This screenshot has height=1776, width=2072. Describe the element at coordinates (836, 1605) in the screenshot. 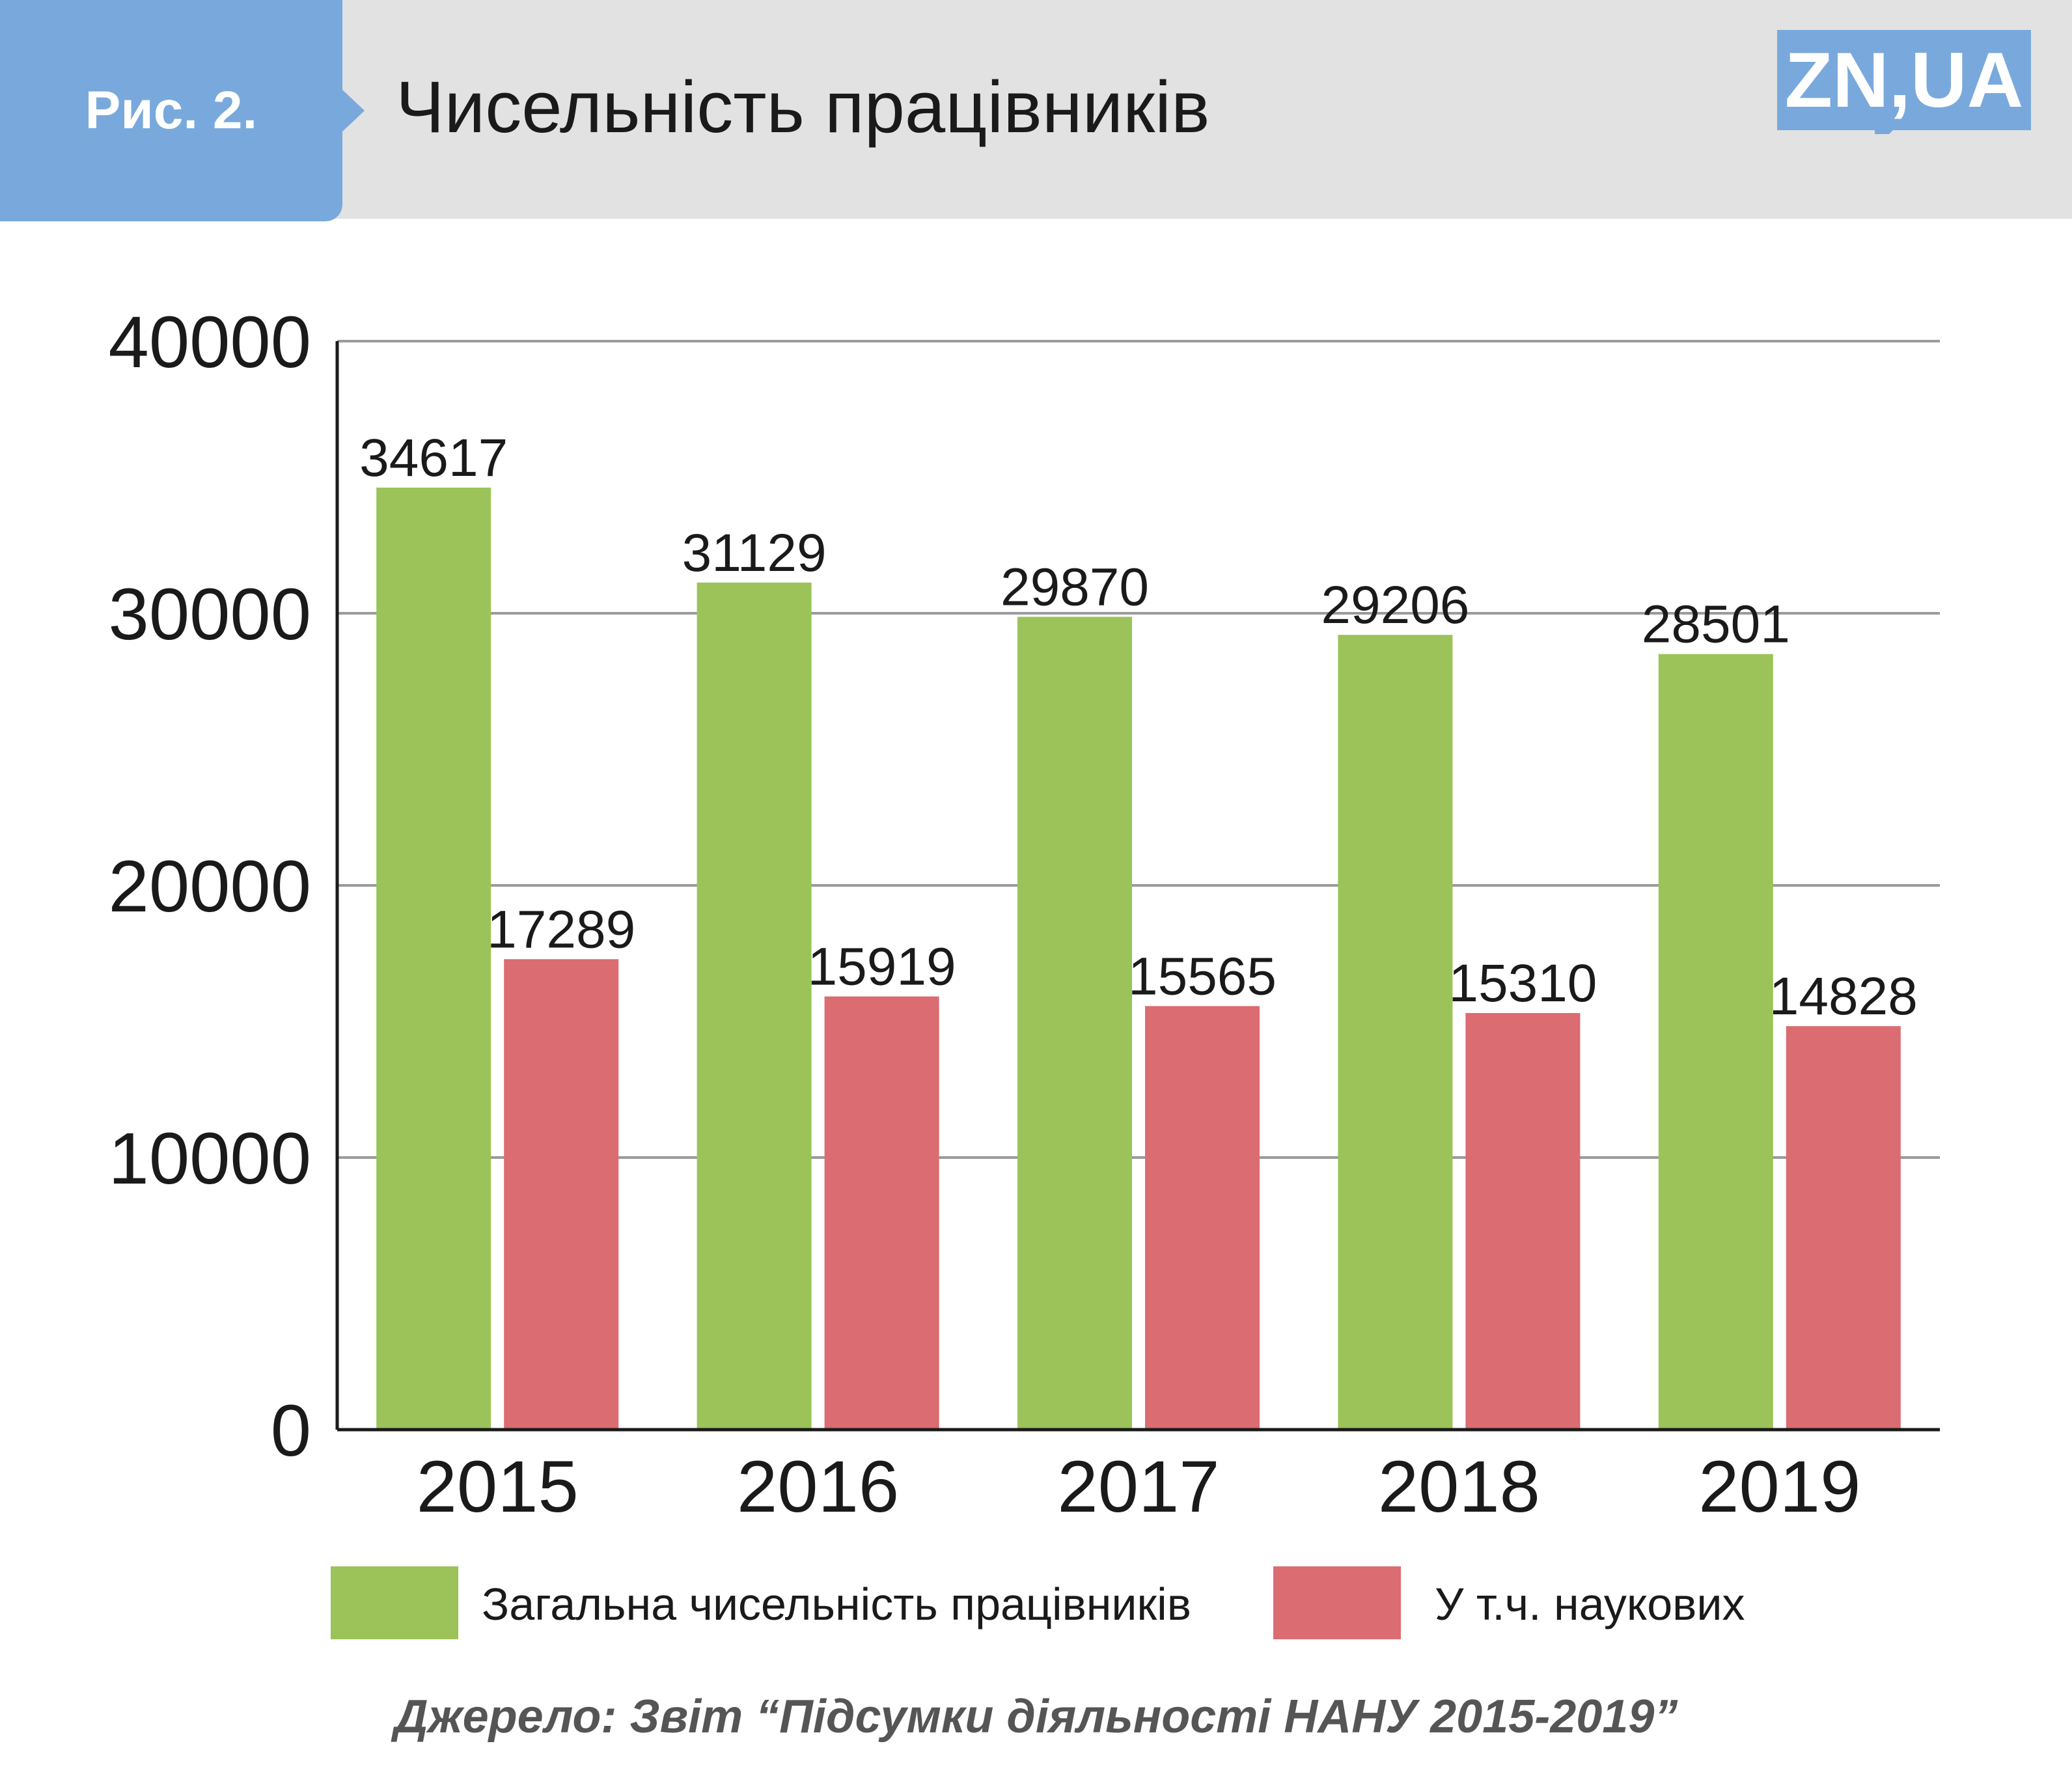

I see `legend-label-total: Загальна чисельність працівників` at that location.